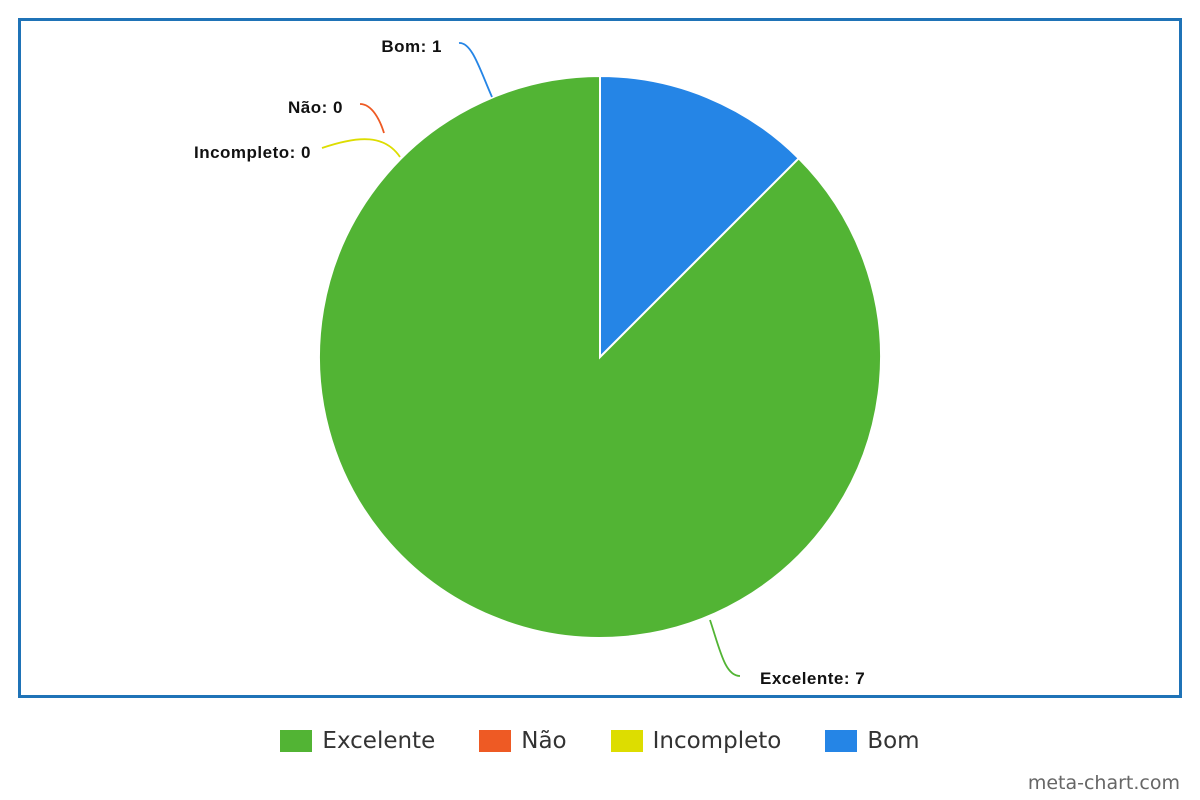  Describe the element at coordinates (475, 70) in the screenshot. I see `leader-line-bom` at that location.